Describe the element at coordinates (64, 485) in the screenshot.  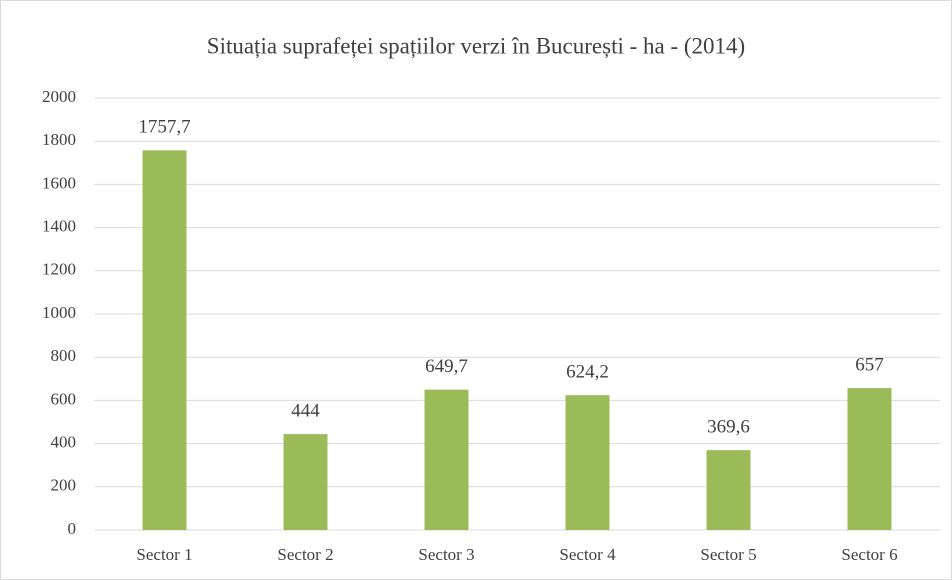
I see `y-tick-label: 200` at that location.